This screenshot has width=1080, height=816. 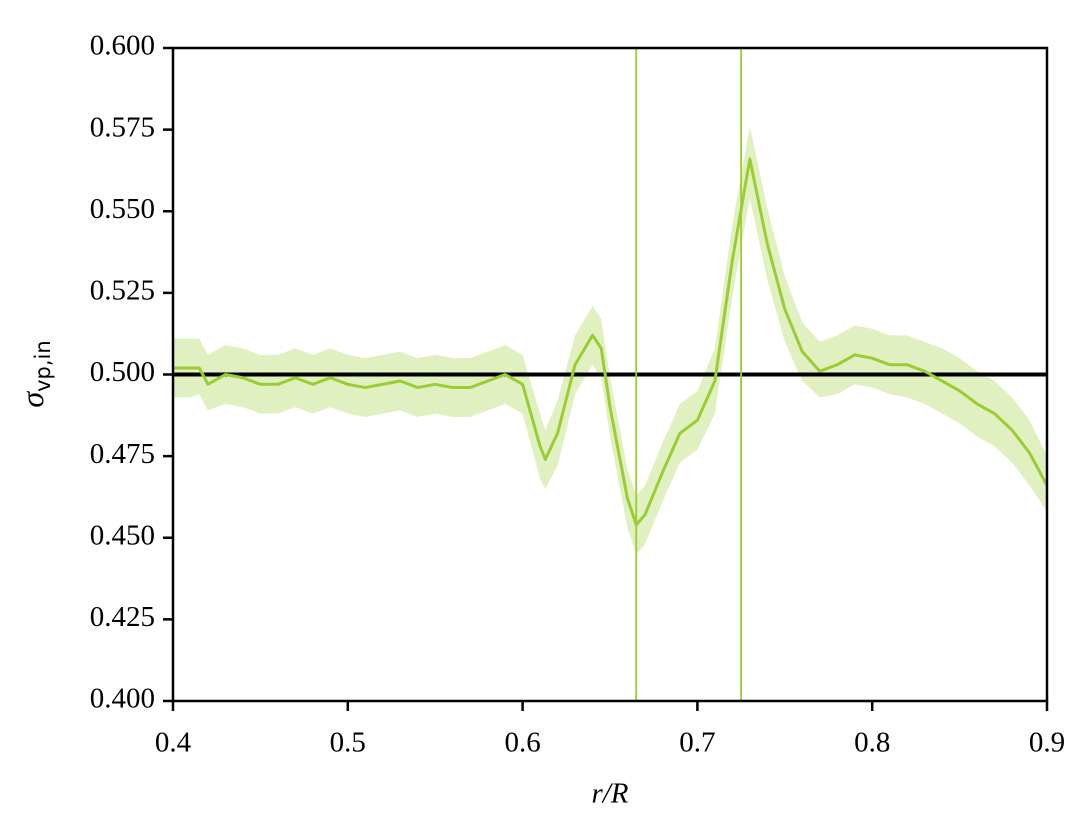 What do you see at coordinates (122, 454) in the screenshot?
I see `y-tick-label: 0.475` at bounding box center [122, 454].